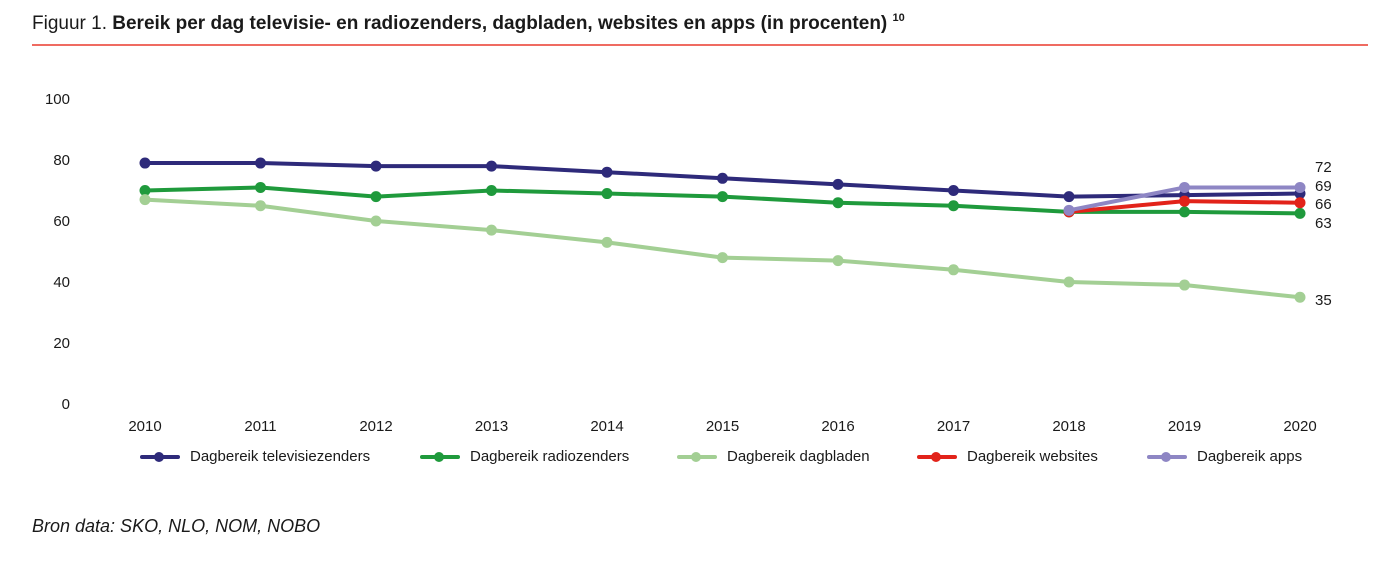 The height and width of the screenshot is (567, 1400). I want to click on x-tick-label: 2018, so click(1068, 426).